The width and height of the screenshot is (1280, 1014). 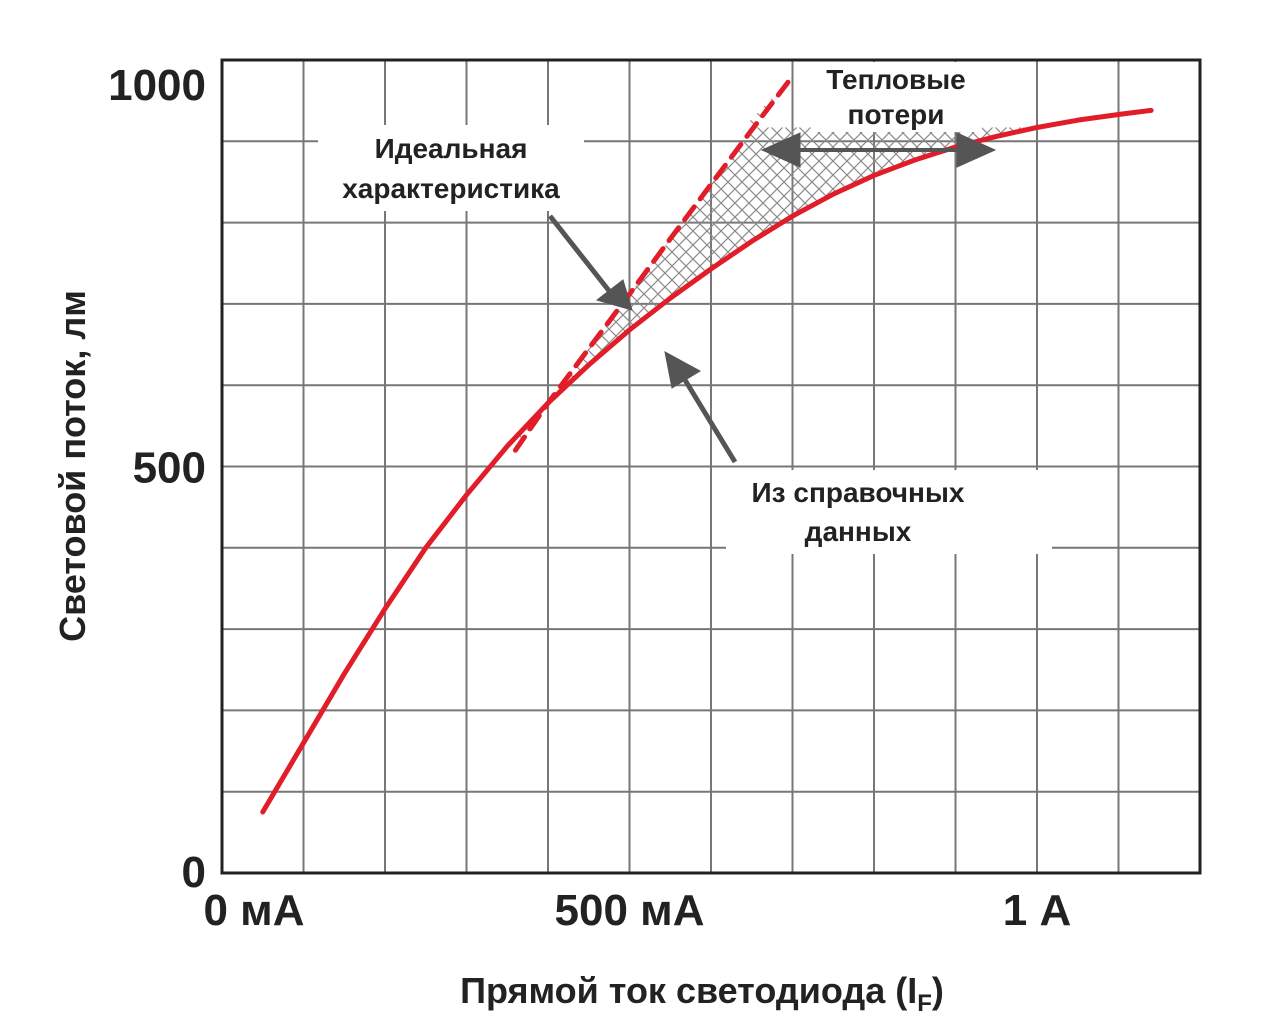 I want to click on datasheet-label-bg, so click(x=889, y=512).